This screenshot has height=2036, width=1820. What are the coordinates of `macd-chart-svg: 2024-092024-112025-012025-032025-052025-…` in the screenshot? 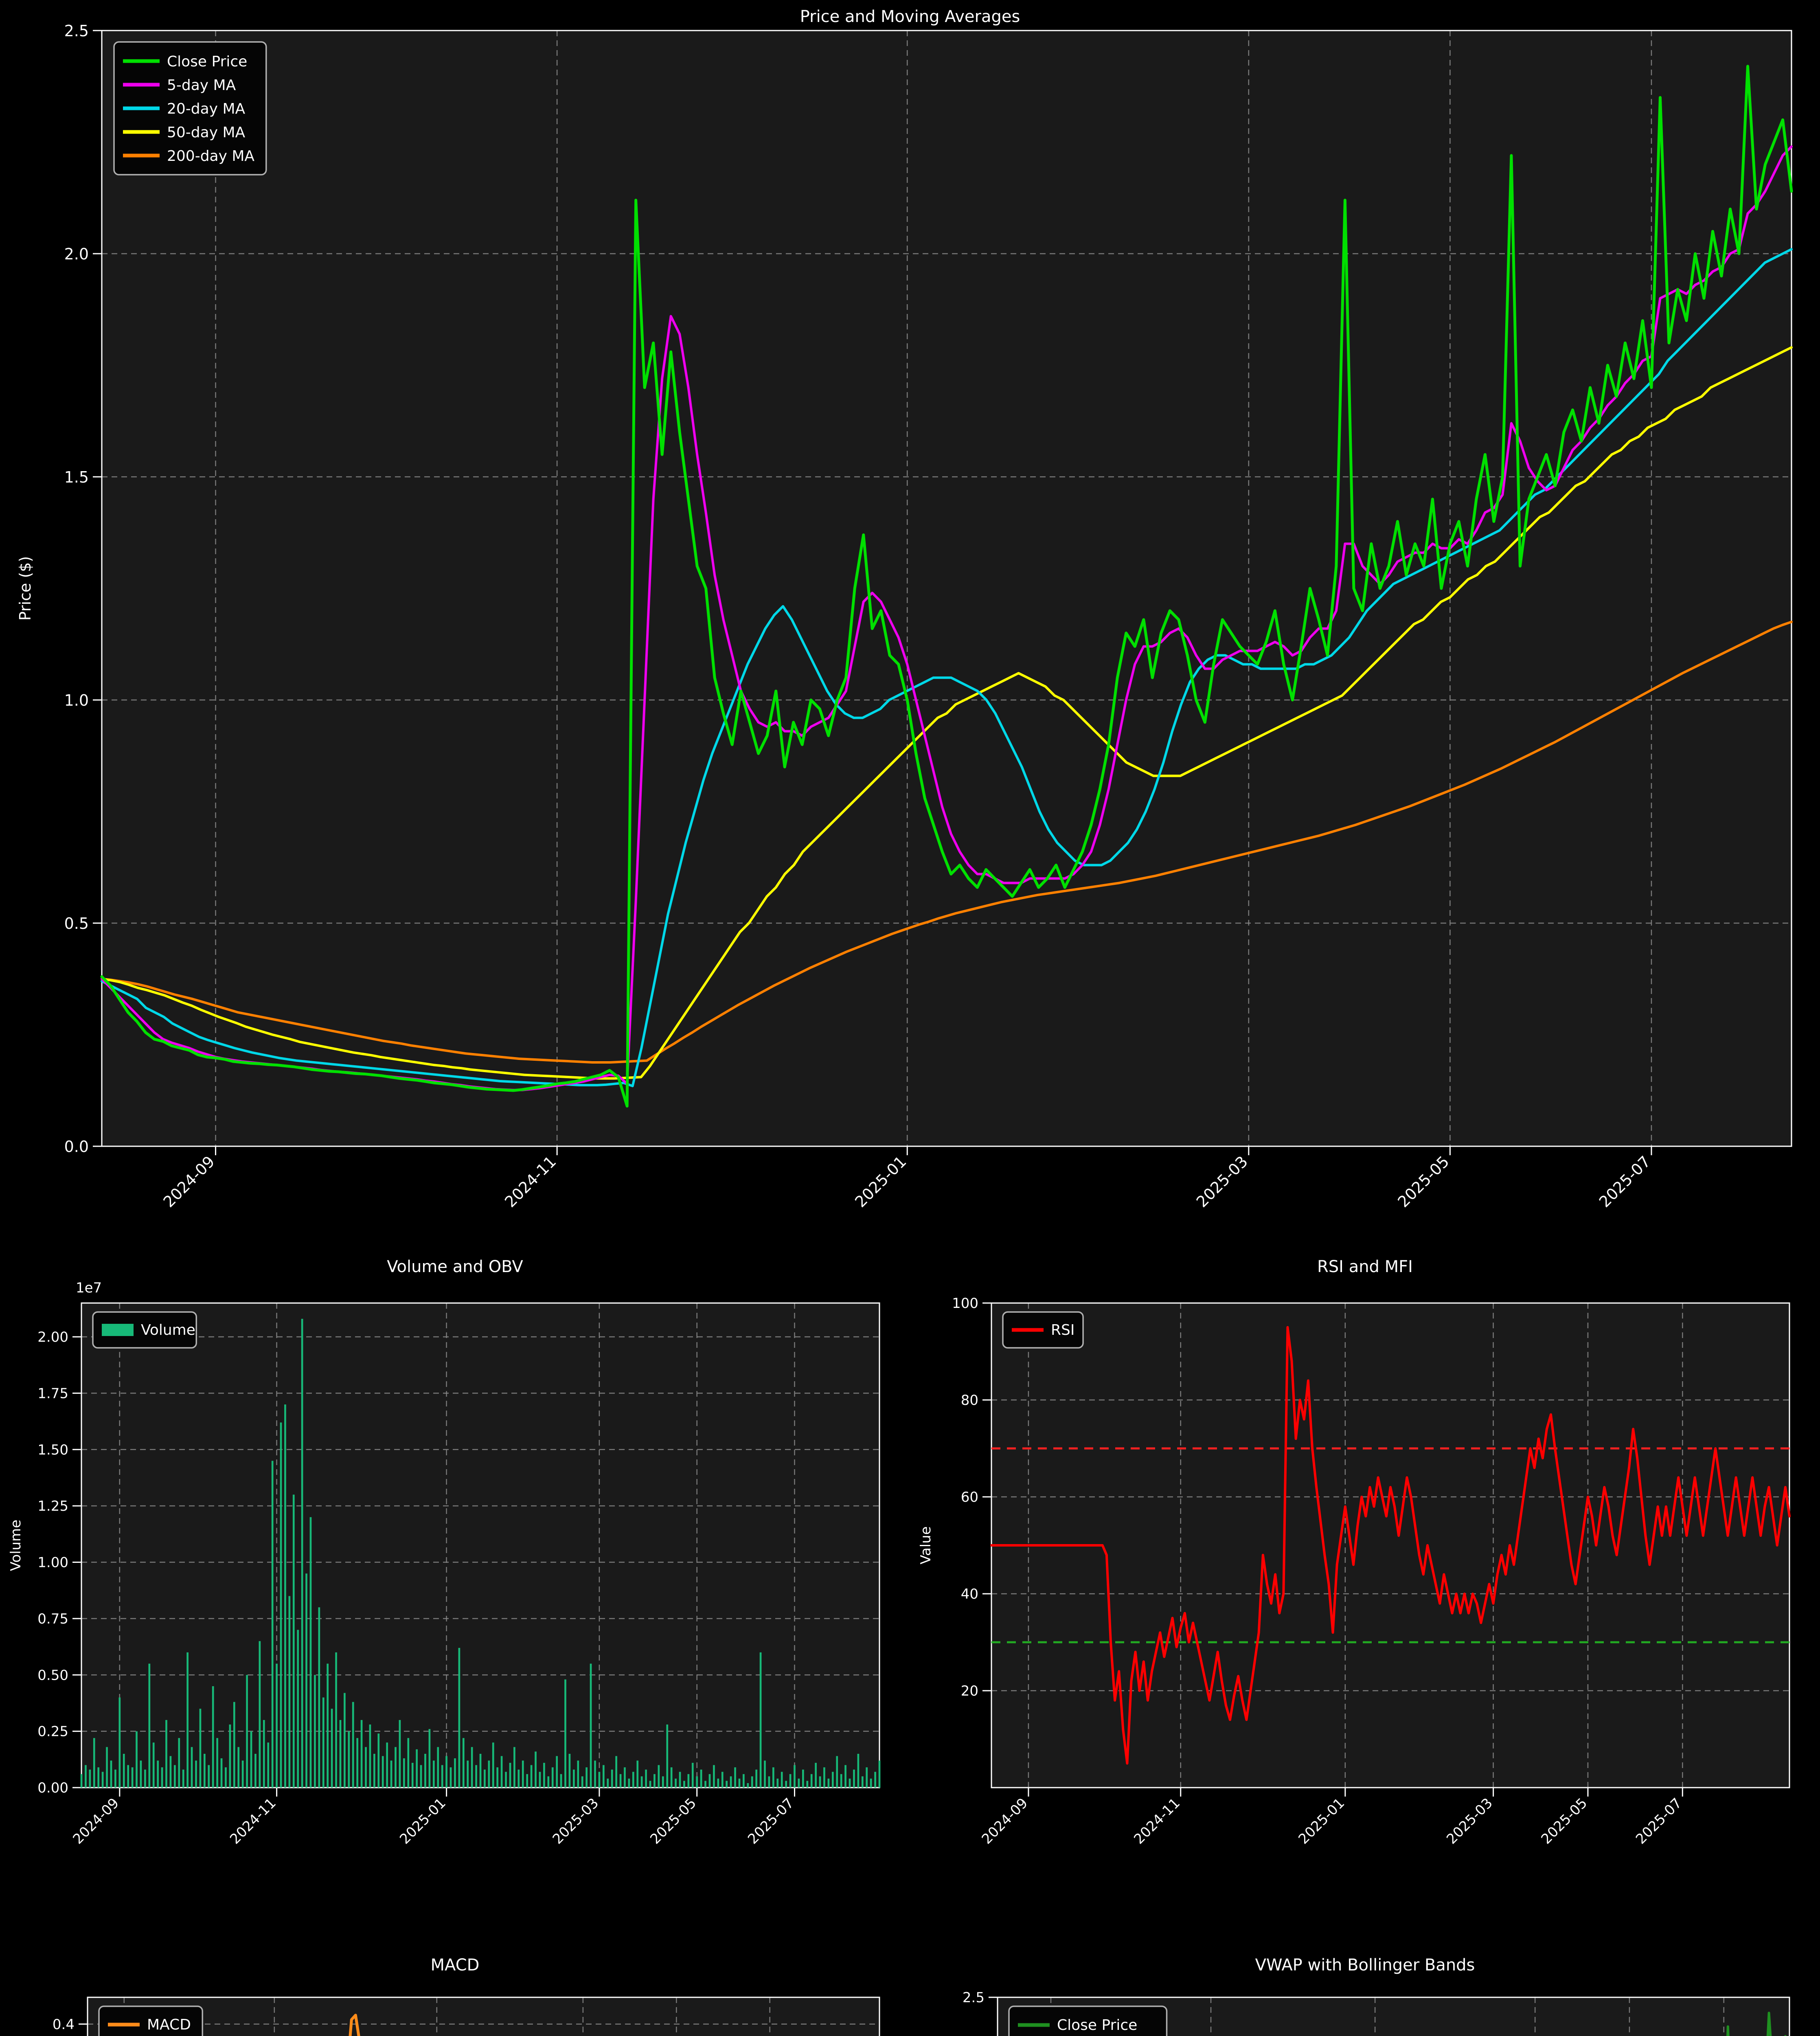 It's located at (466, 2017).